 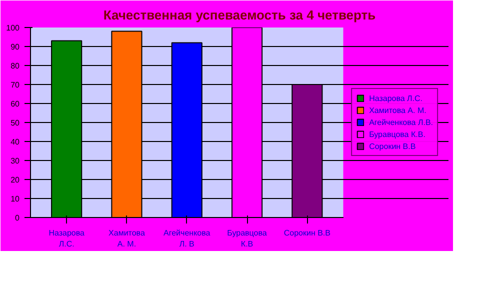 I want to click on x-tick-label: Назарова Л.С., so click(x=67, y=238).